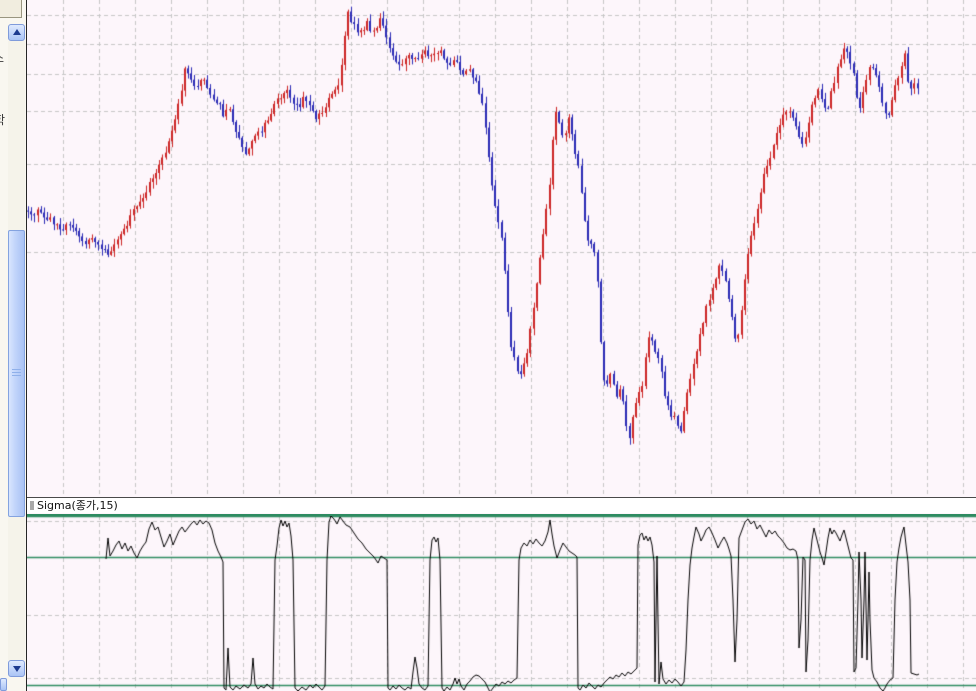 This screenshot has height=691, width=976. I want to click on vertical-scrollbar-thumb, so click(16, 373).